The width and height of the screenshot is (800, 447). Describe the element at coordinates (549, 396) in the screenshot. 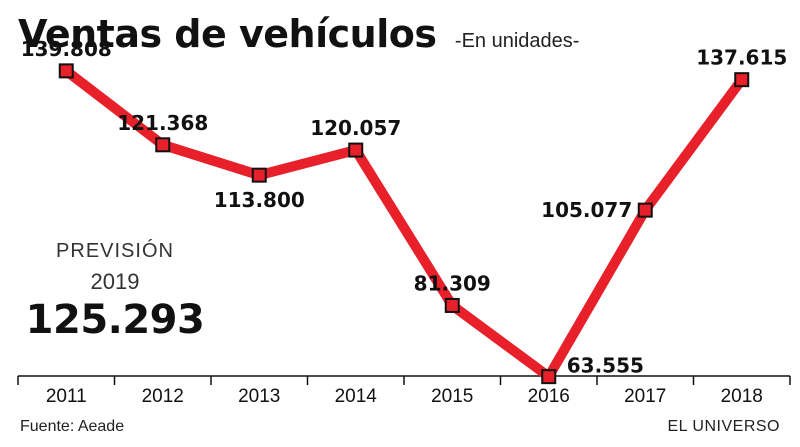

I see `x-tick-label: 2016` at that location.